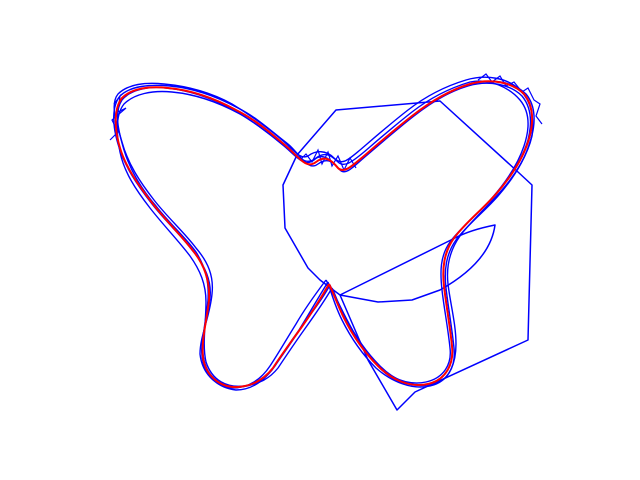 Image resolution: width=640 pixels, height=480 pixels. What do you see at coordinates (118, 117) in the screenshot?
I see `jitter-left-top` at bounding box center [118, 117].